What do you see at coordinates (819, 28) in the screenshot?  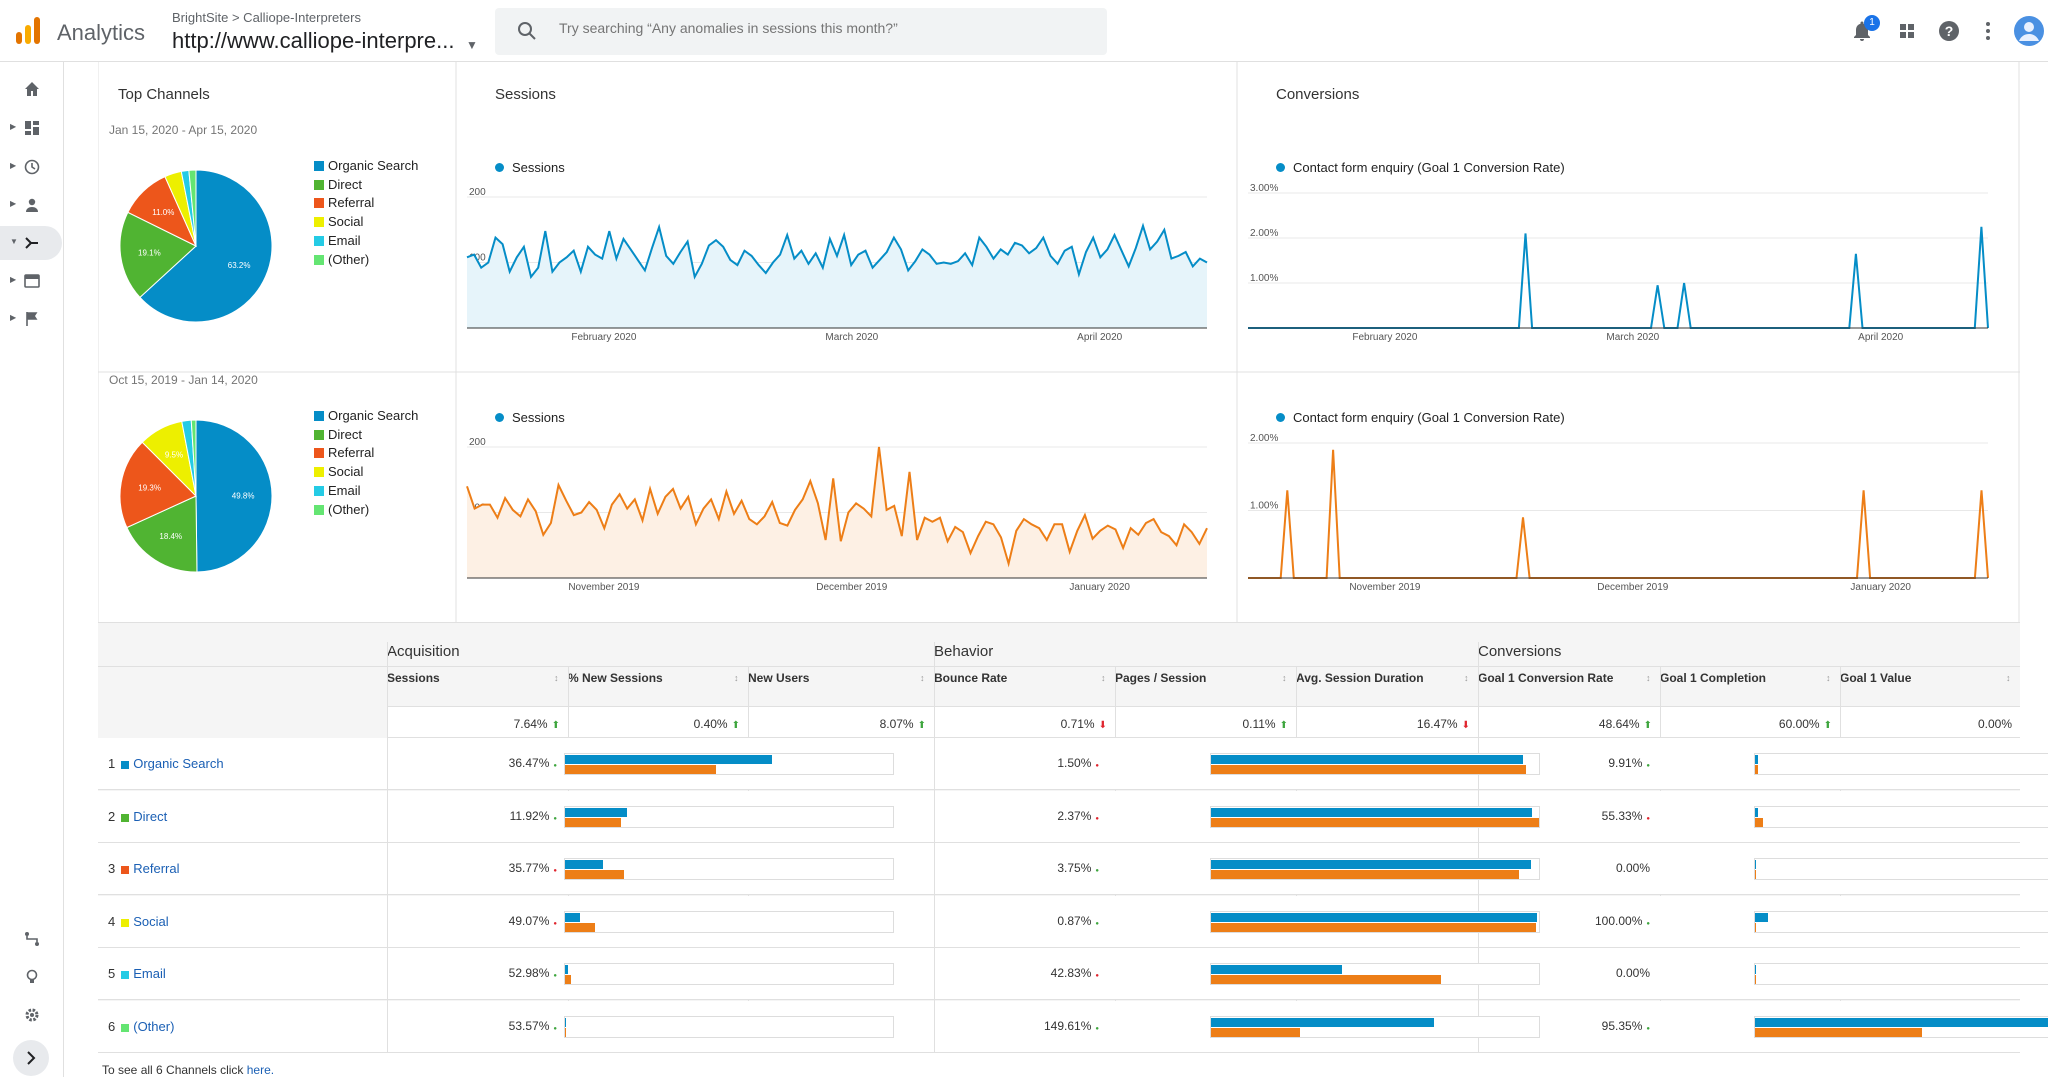 I see `search-input` at bounding box center [819, 28].